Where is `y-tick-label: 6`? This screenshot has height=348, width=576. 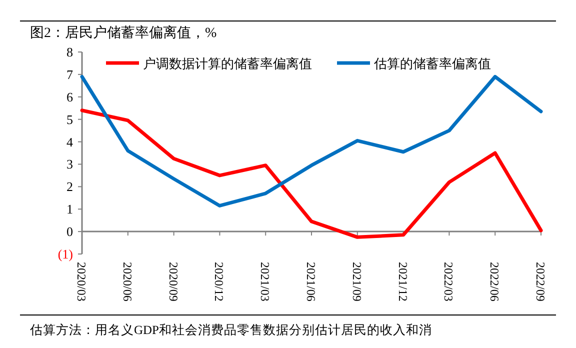
y-tick-label: 6 is located at coordinates (70, 96).